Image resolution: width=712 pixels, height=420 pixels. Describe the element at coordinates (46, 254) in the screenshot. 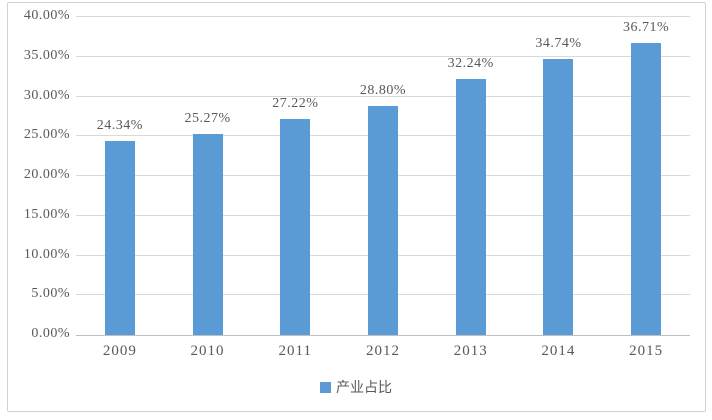

I see `y-axis-tick-label: 10.00%` at that location.